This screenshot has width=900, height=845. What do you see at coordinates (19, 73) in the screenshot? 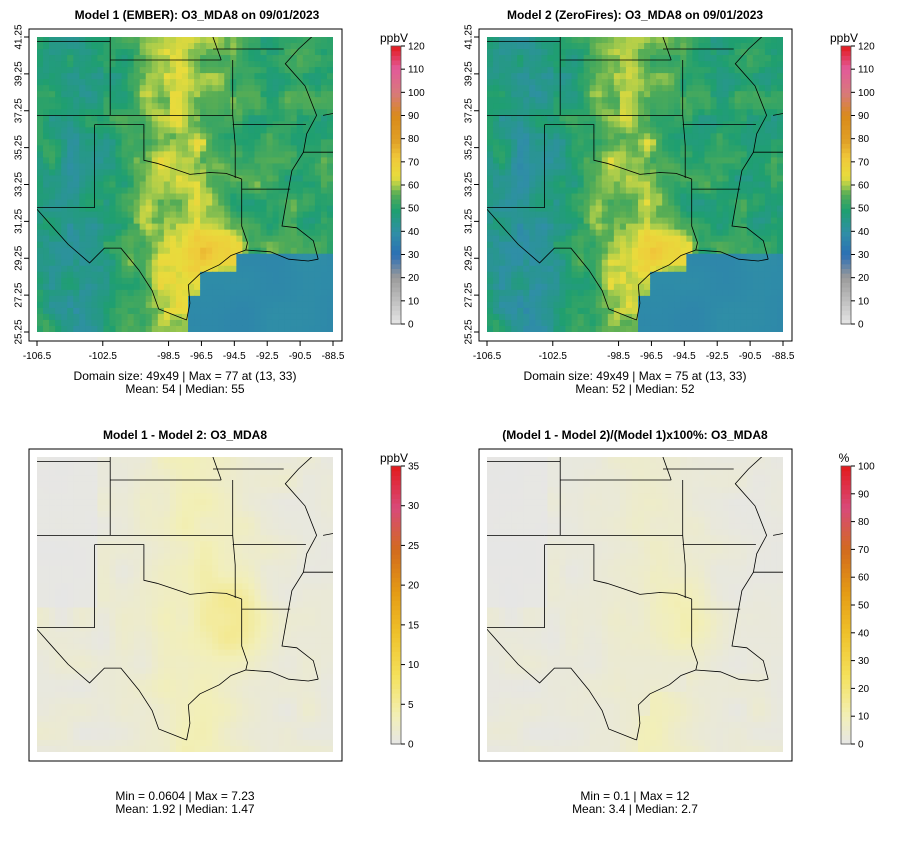
I see `y-tick-label: 39.25` at bounding box center [19, 73].